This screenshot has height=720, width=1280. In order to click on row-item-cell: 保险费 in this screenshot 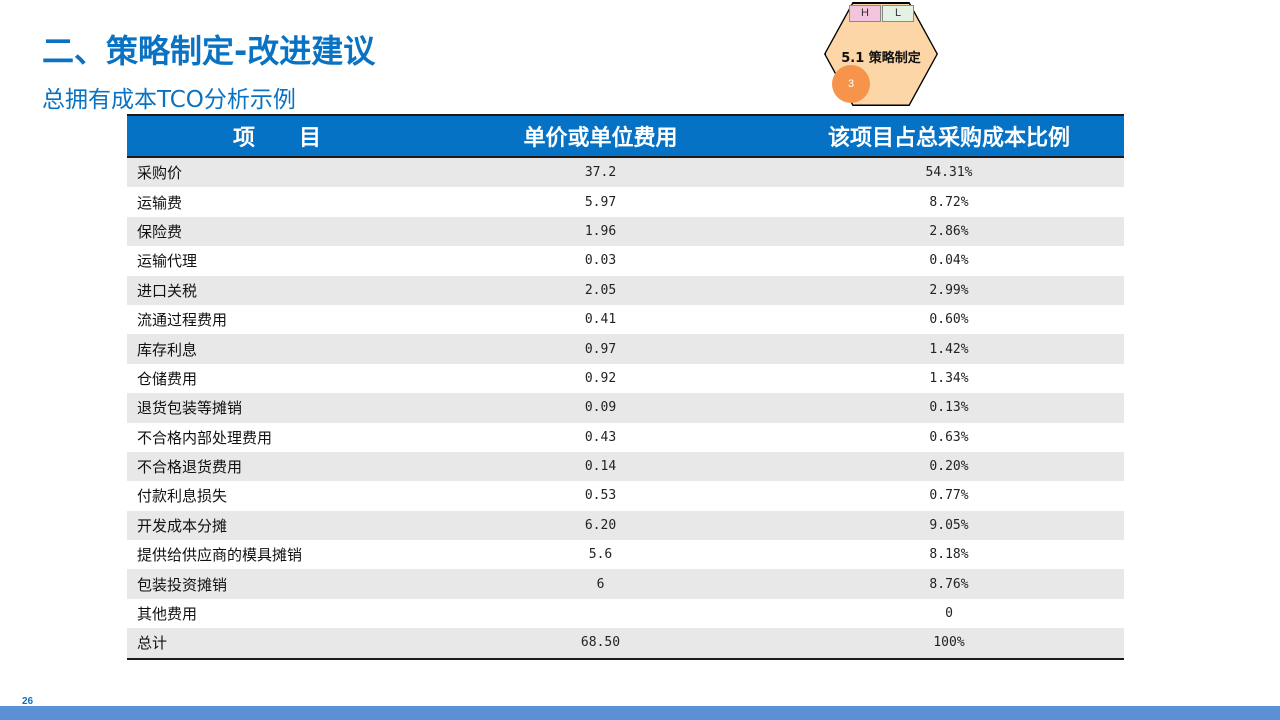, I will do `click(277, 231)`.